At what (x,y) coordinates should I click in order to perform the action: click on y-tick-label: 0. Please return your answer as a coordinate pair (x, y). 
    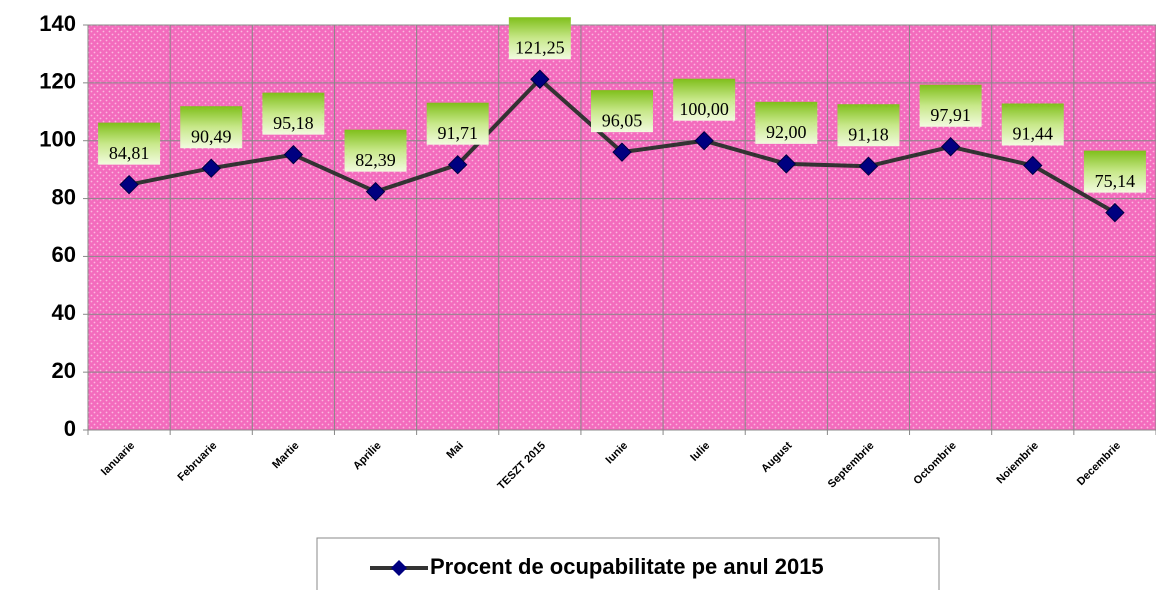
    Looking at the image, I should click on (70, 428).